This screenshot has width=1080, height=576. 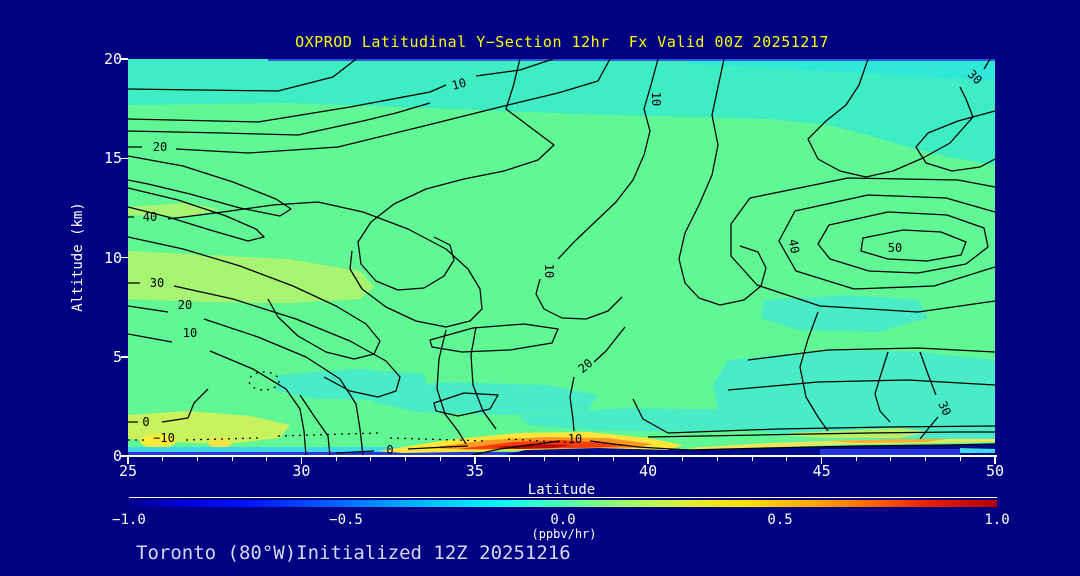 I want to click on y-tick-label: 0, so click(x=117, y=456).